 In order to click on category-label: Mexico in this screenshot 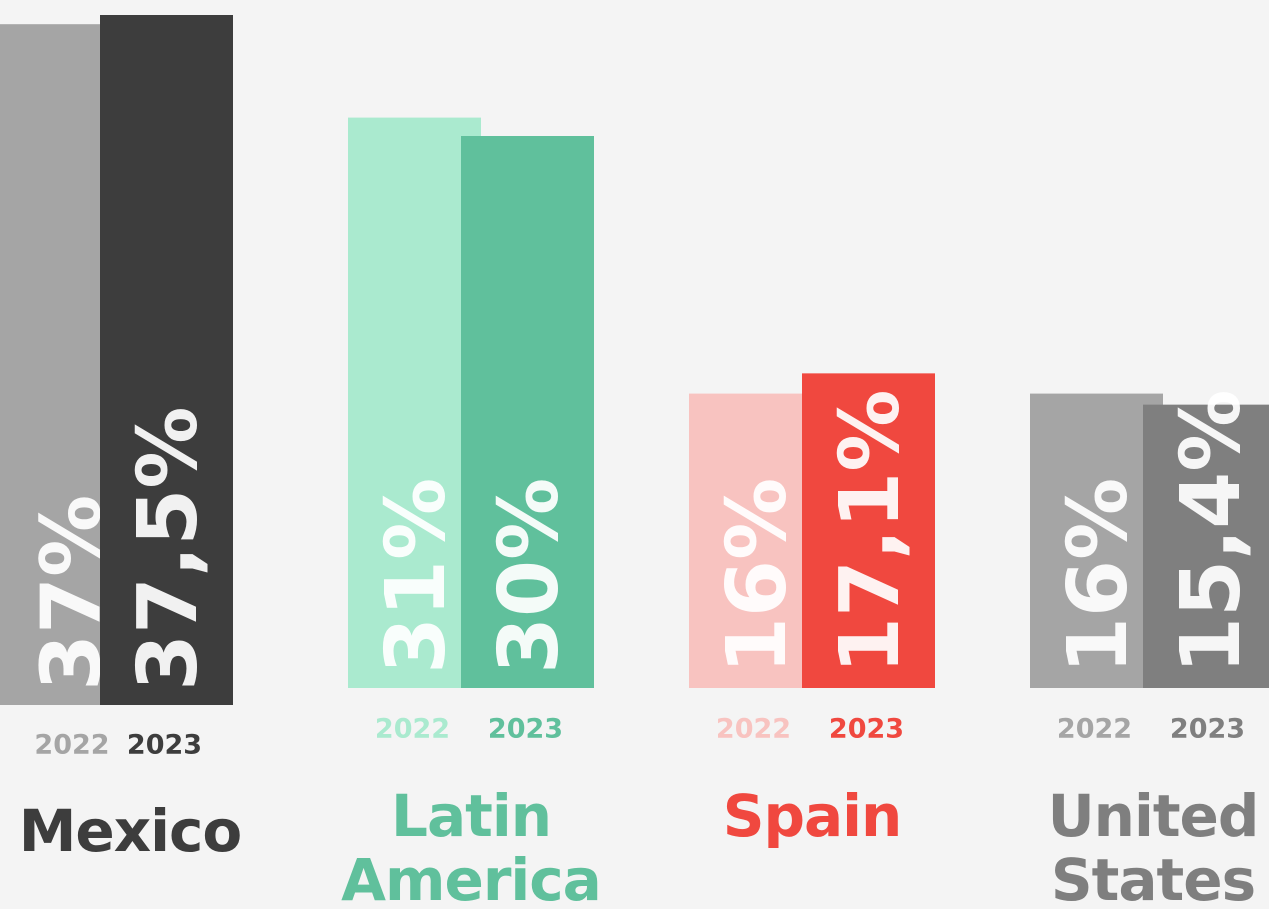, I will do `click(130, 831)`.